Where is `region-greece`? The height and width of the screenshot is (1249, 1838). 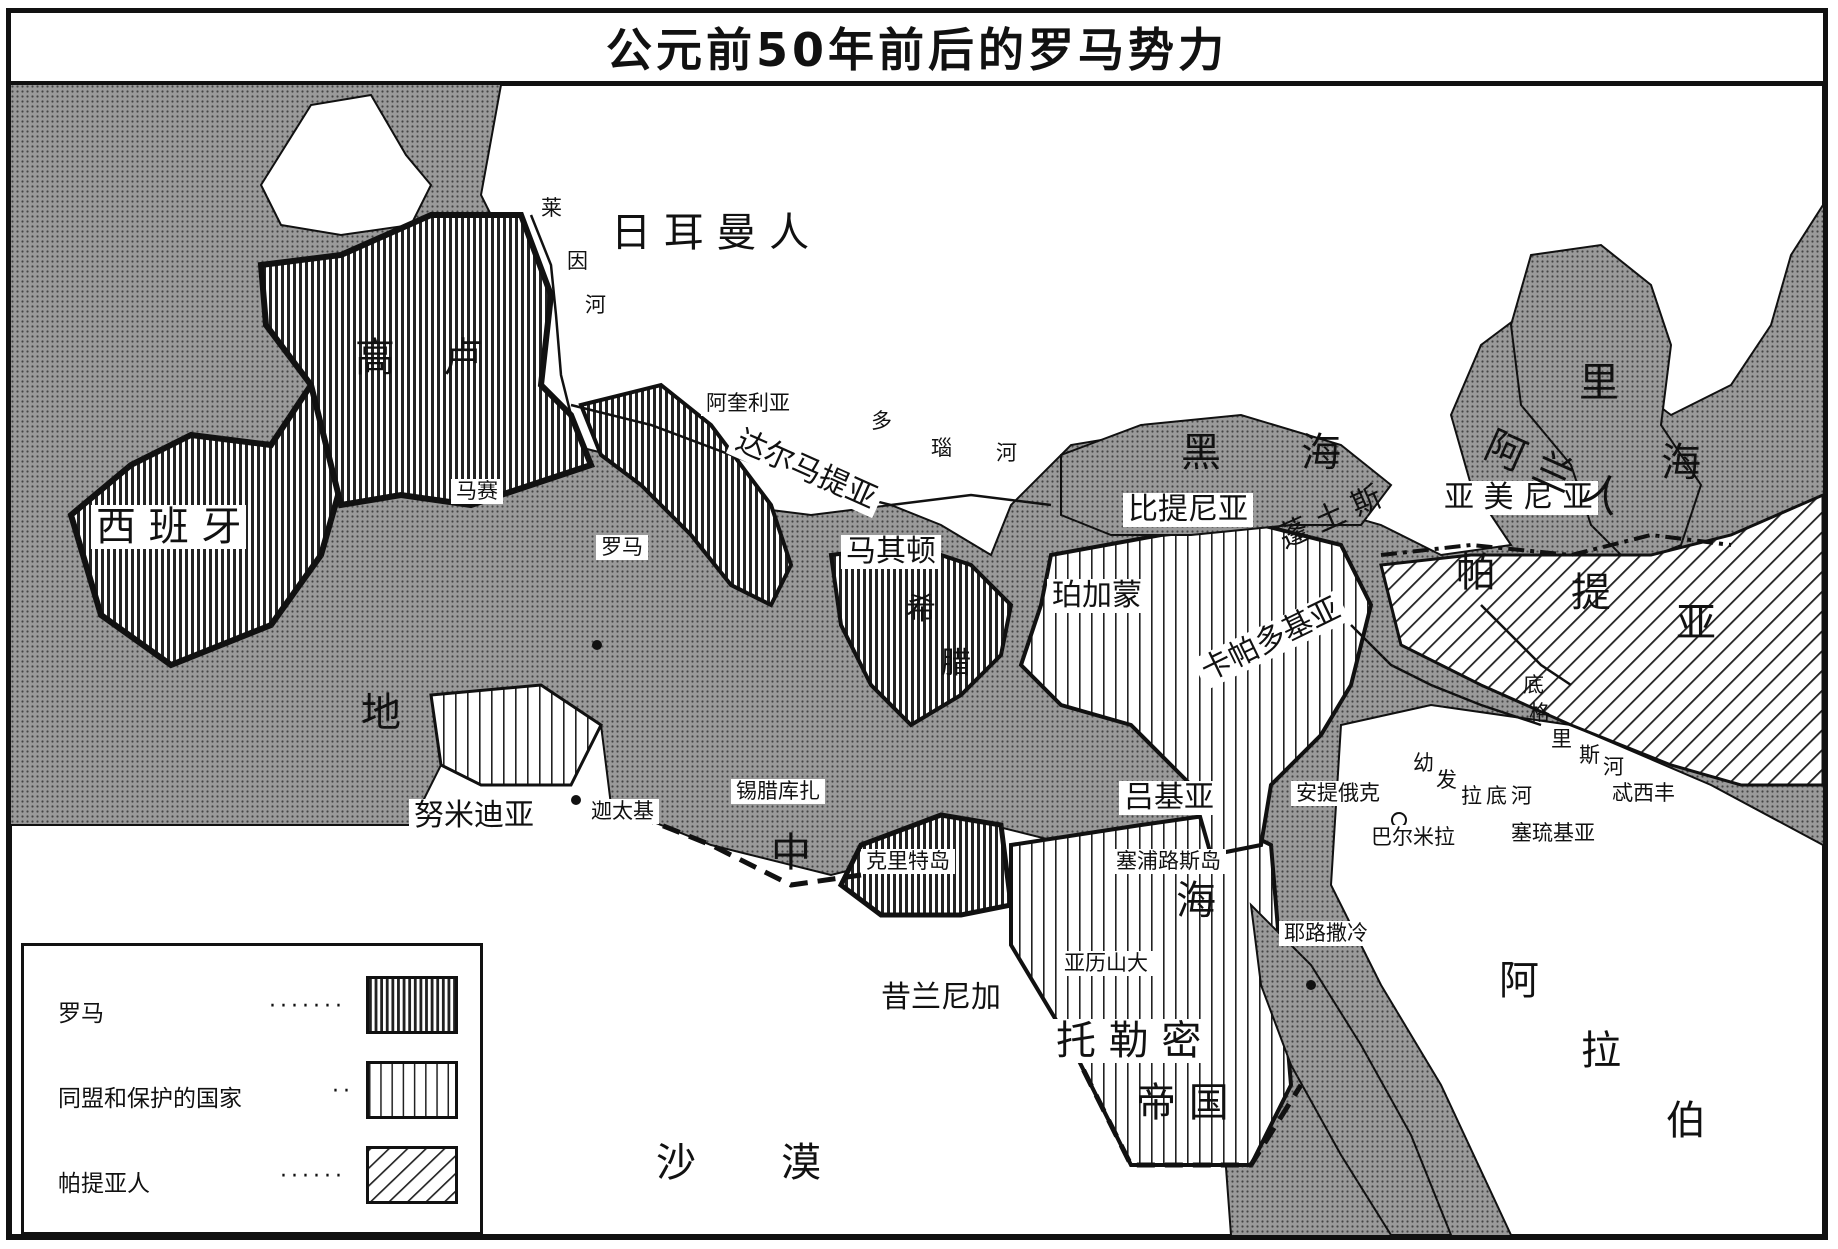 region-greece is located at coordinates (921, 635).